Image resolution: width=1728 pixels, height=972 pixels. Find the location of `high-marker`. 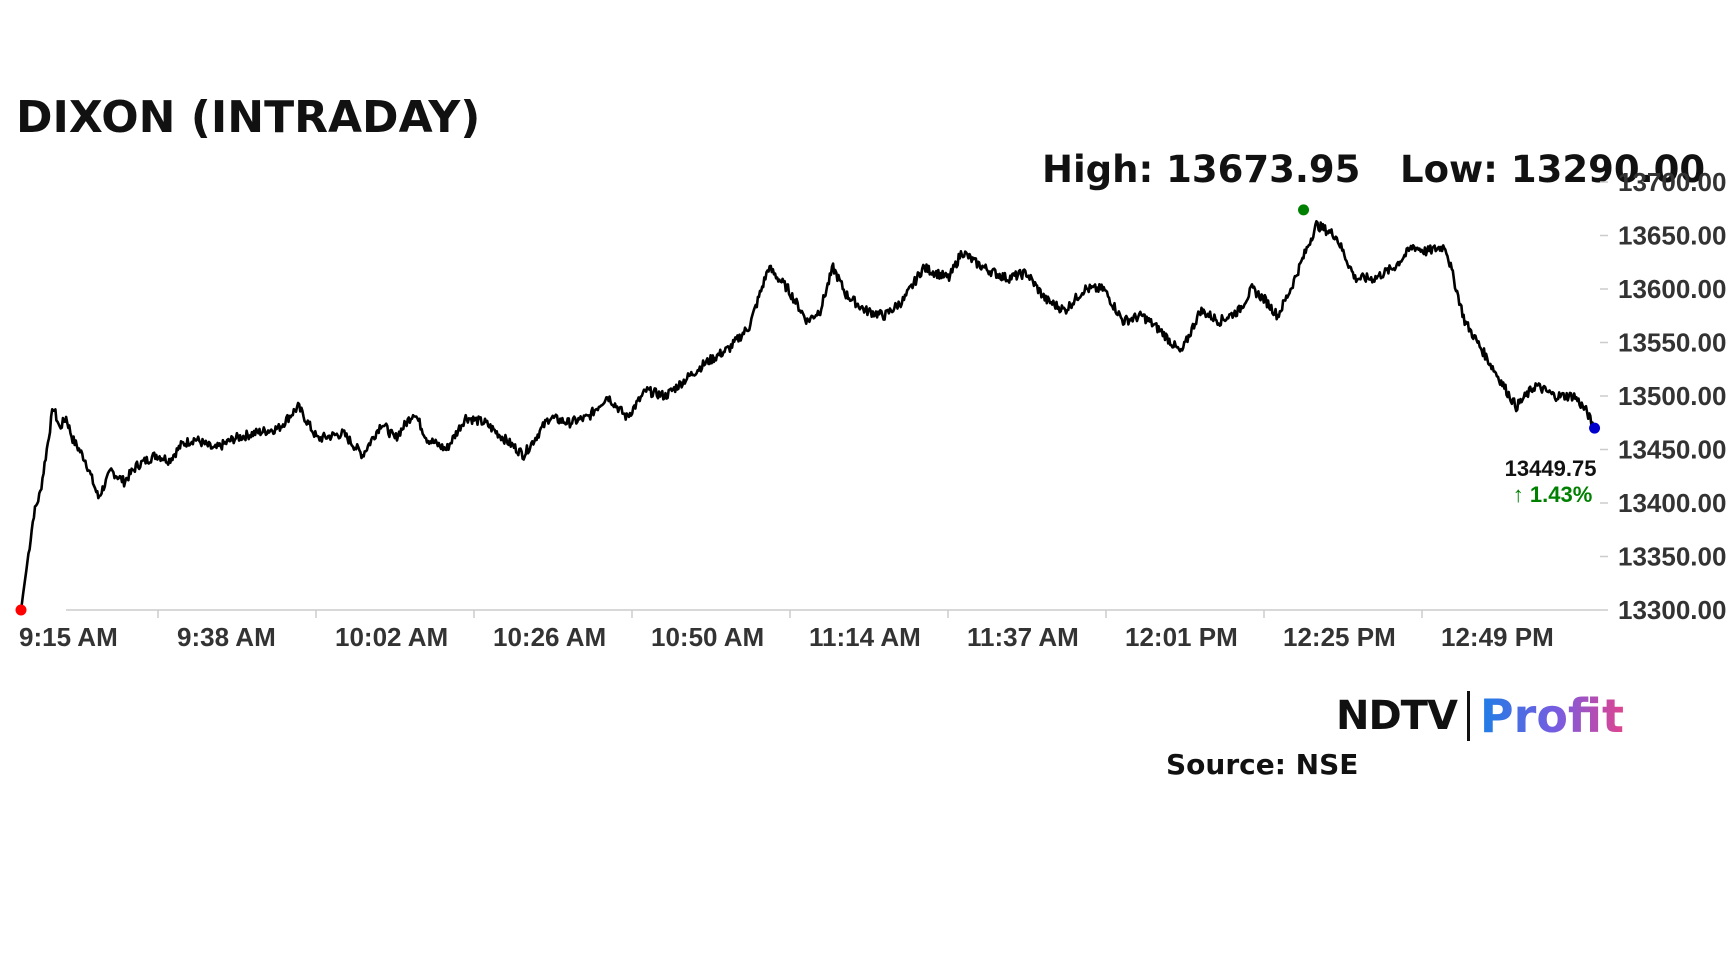

high-marker is located at coordinates (1304, 210).